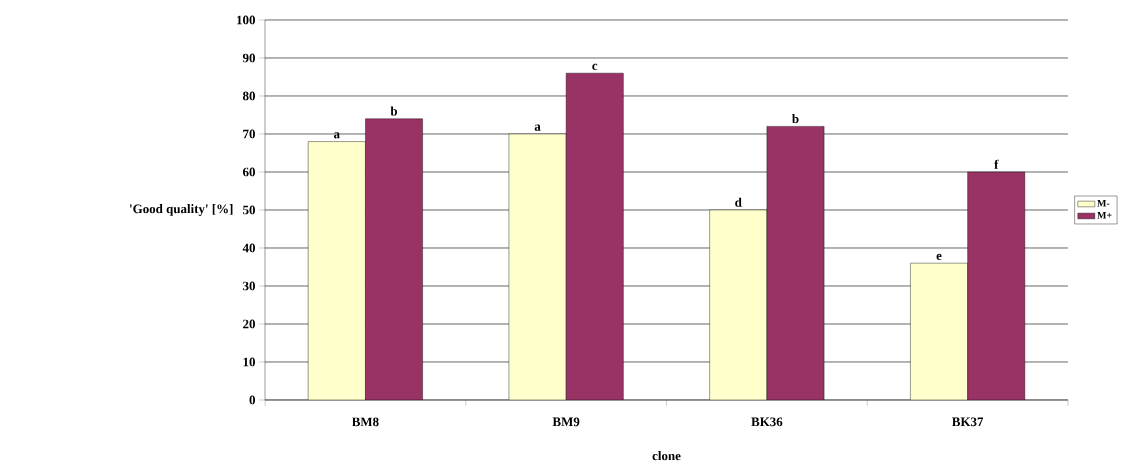  I want to click on y-axis-title: 'Good quality' [%], so click(181, 210).